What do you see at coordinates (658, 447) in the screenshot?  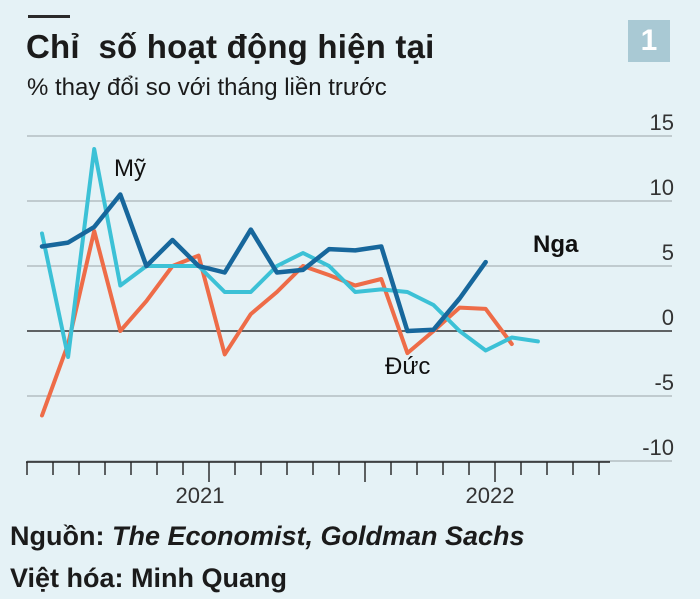 I see `y-tick-label: -10` at bounding box center [658, 447].